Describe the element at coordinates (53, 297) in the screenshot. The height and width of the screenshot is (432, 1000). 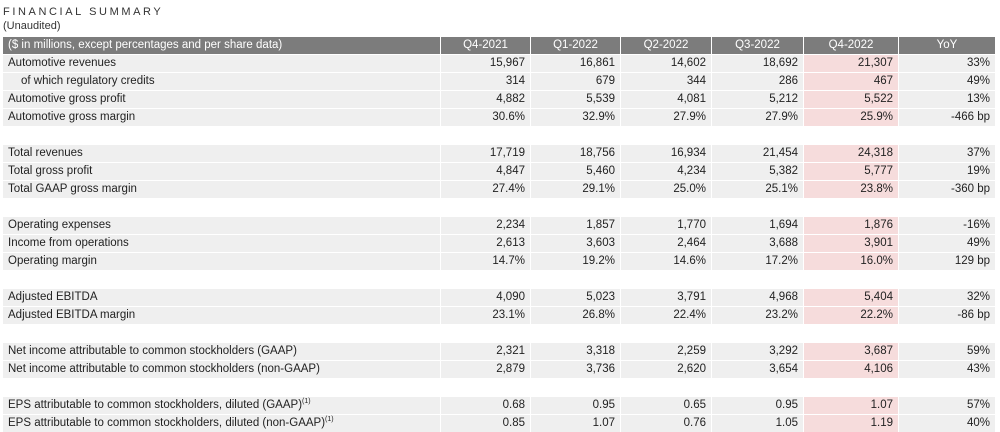
I see `label-text: Adjusted EBITDA` at that location.